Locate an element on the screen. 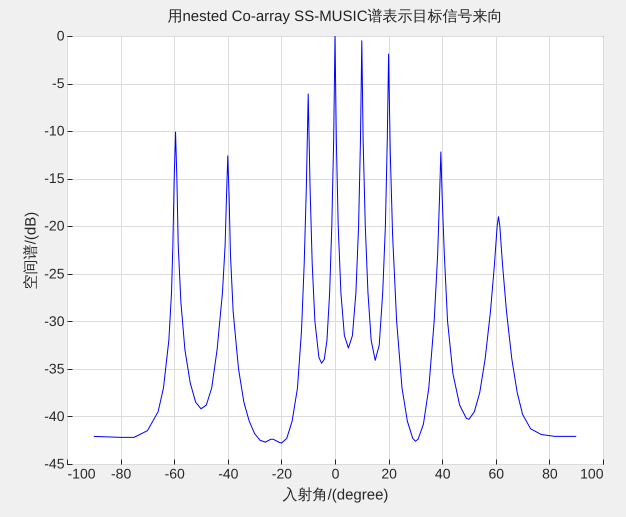  x-tick-label: -20 is located at coordinates (282, 474).